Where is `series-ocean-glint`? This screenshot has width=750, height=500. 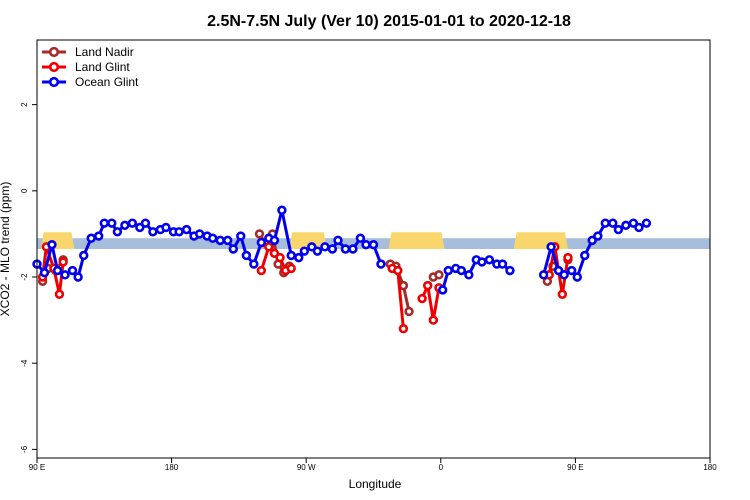
series-ocean-glint is located at coordinates (342, 250).